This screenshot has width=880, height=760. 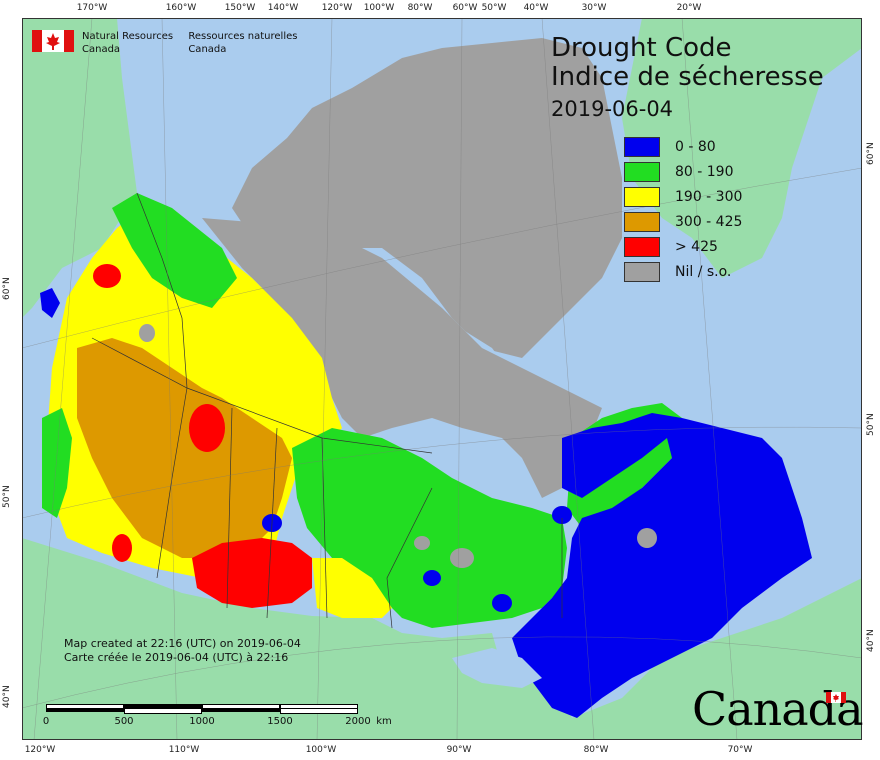 What do you see at coordinates (429, 528) in the screenshot?
I see `central-green` at bounding box center [429, 528].